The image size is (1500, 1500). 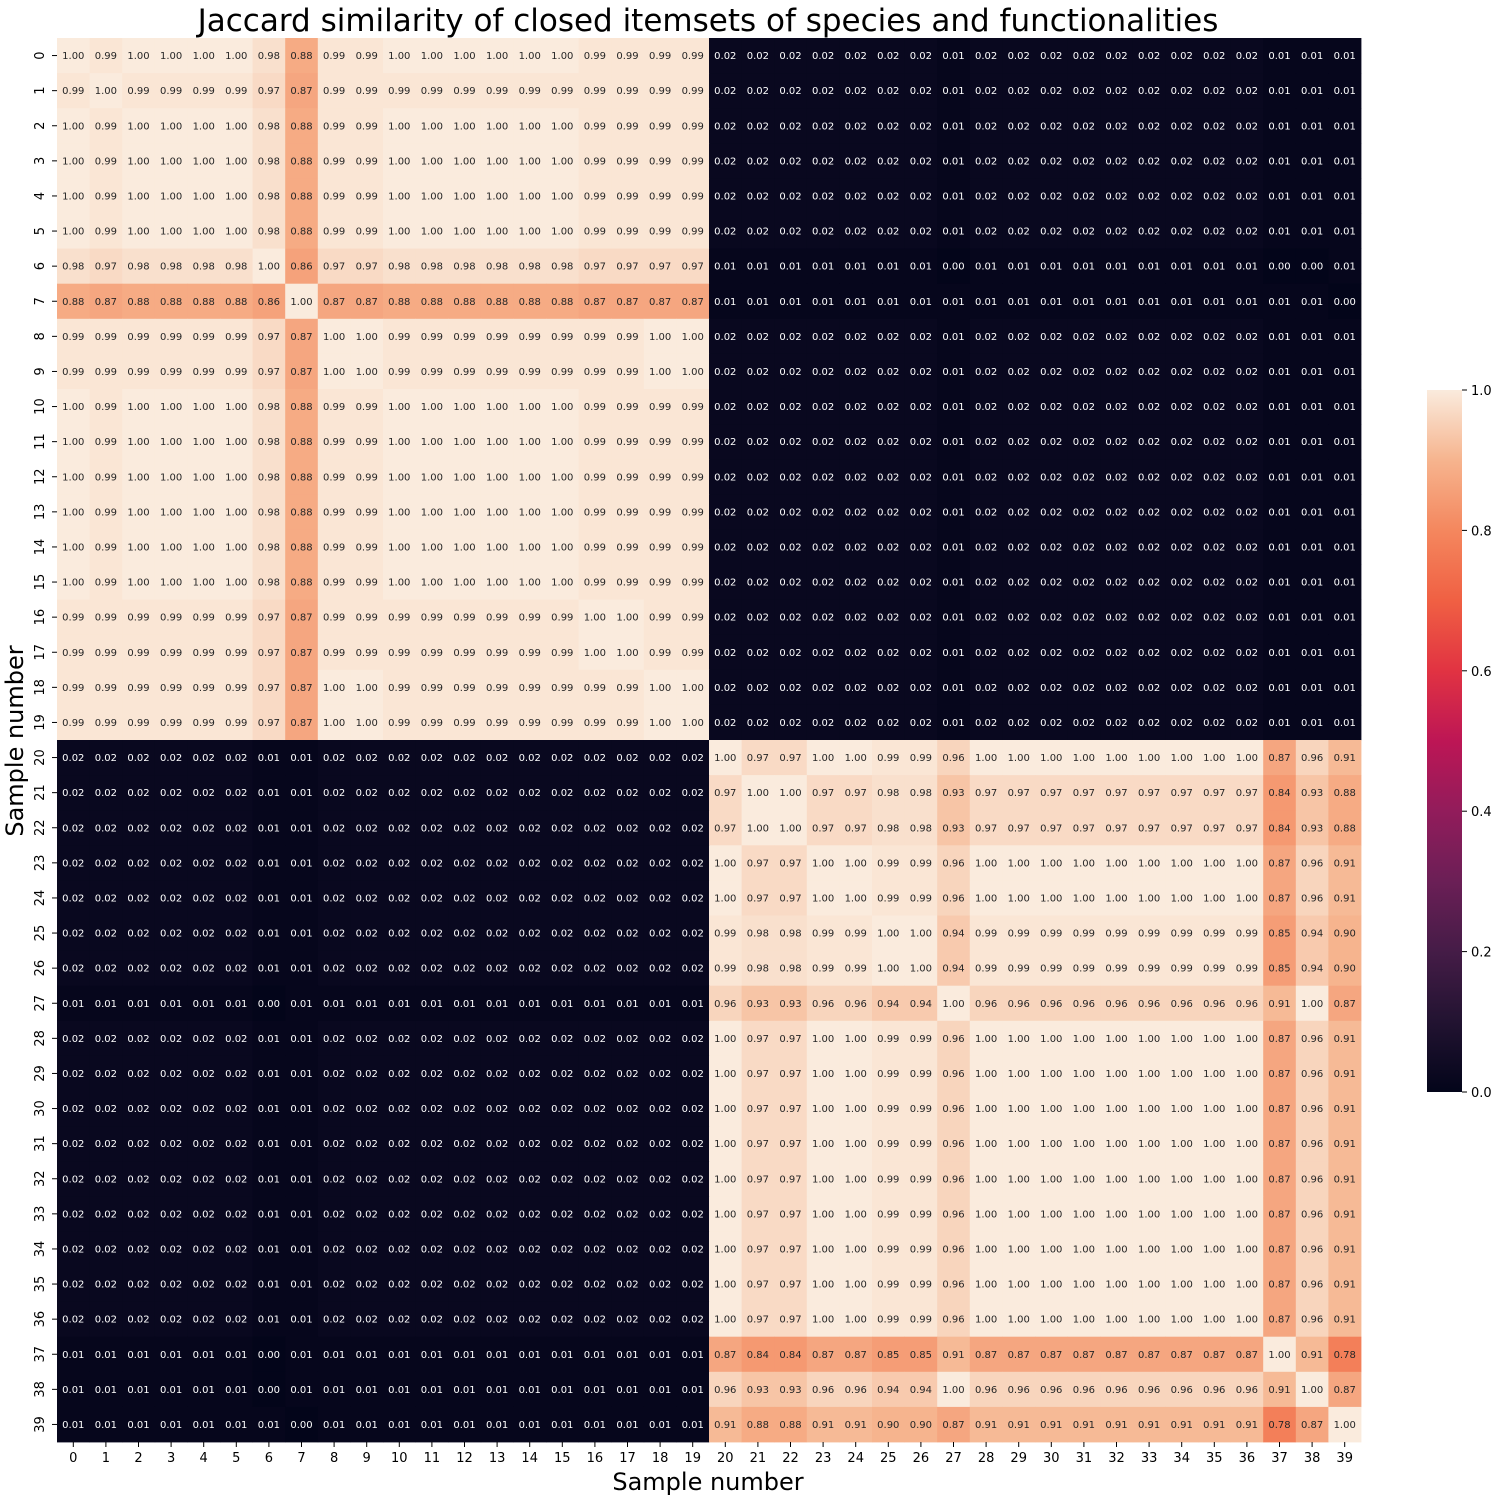 What do you see at coordinates (1182, 828) in the screenshot?
I see `cell-value-label: 0.97` at bounding box center [1182, 828].